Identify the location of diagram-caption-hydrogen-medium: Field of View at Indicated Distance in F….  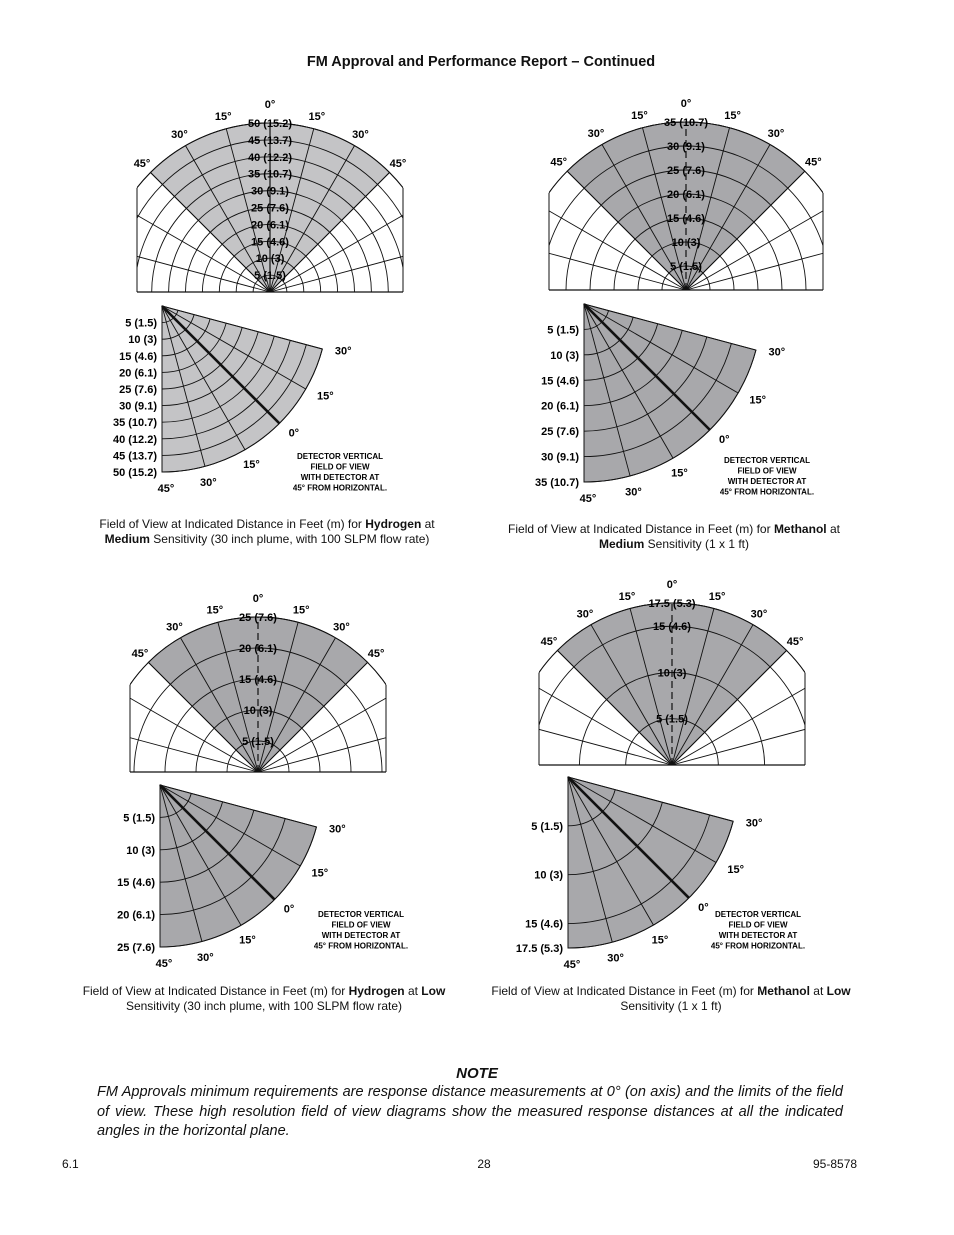
(267, 532).